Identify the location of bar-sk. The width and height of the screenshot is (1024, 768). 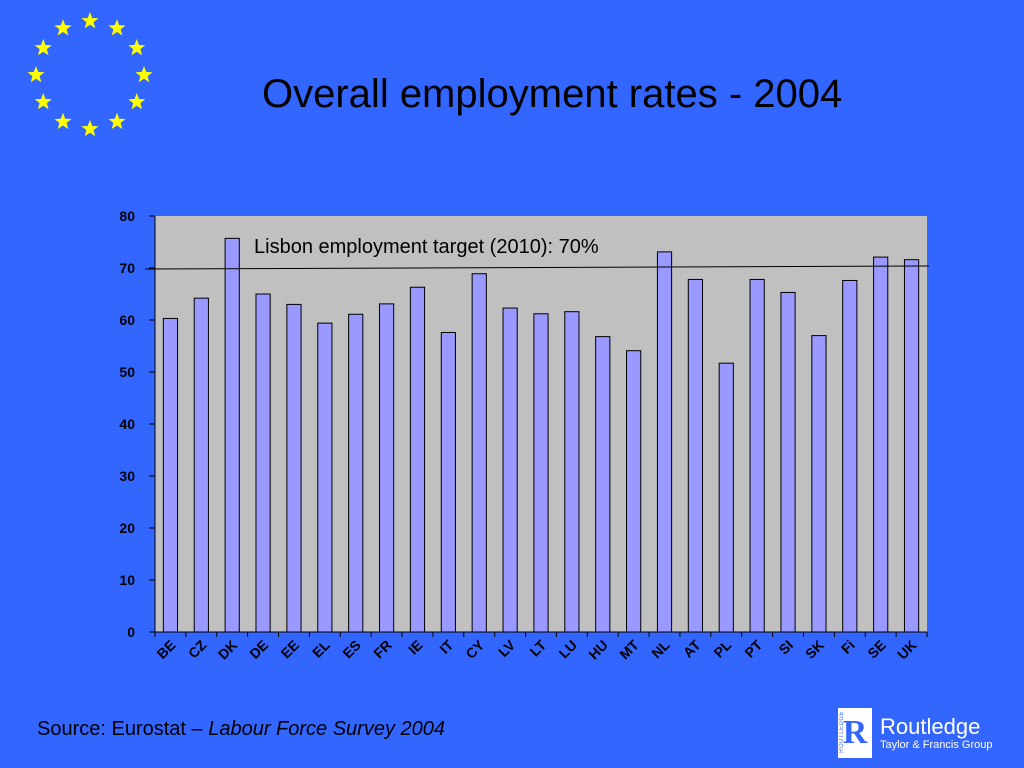
(819, 484).